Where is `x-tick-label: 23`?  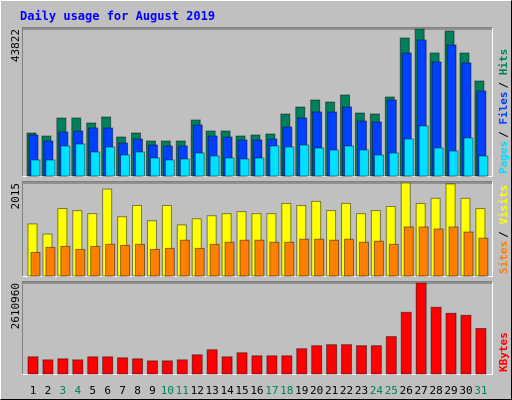 x-tick-label: 23 is located at coordinates (361, 390).